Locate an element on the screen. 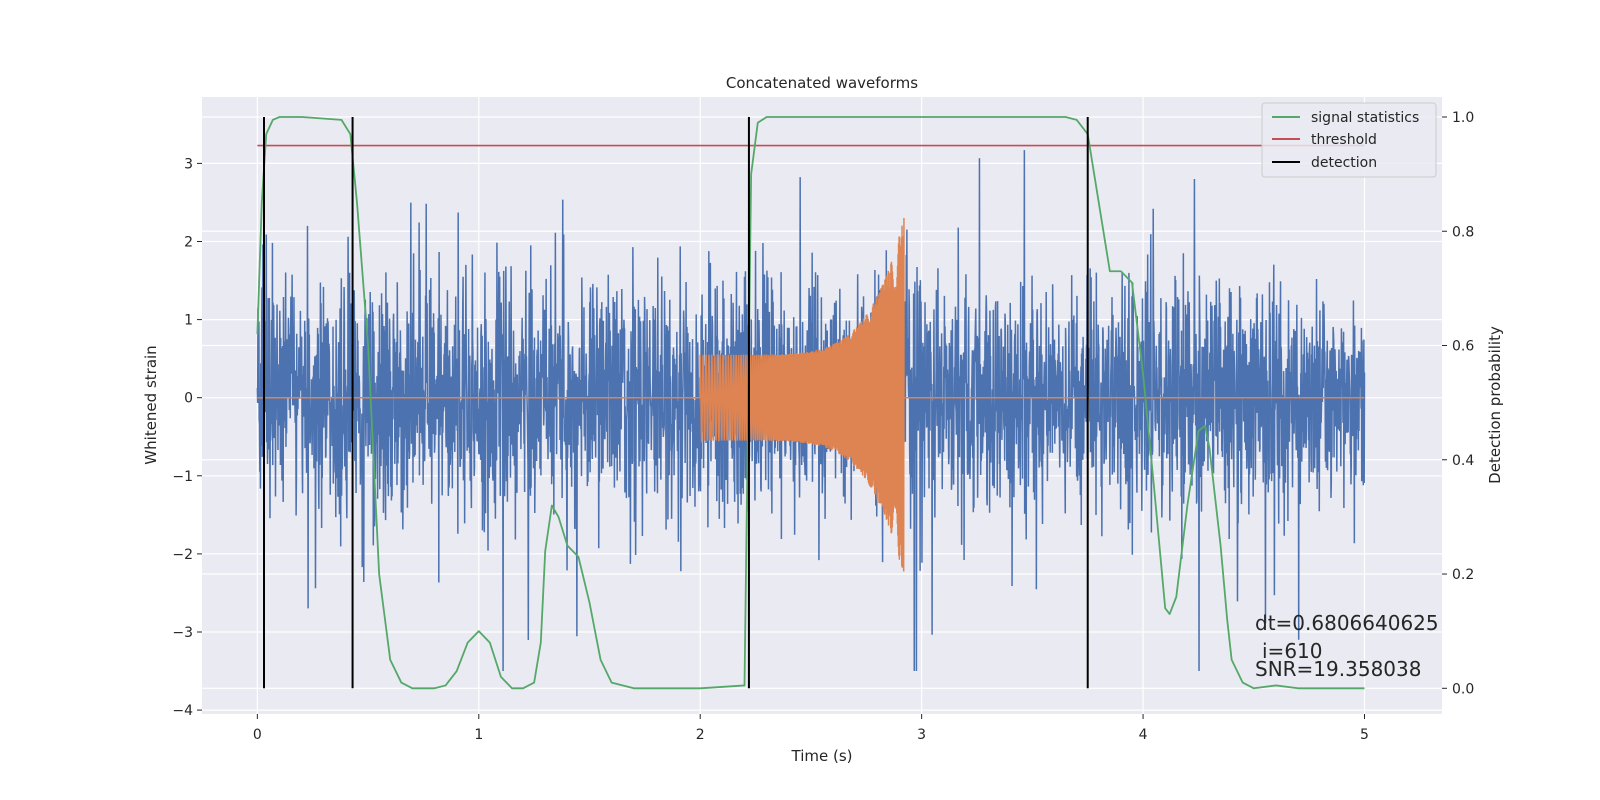  y-tick-label-3: −1 is located at coordinates (182, 477).